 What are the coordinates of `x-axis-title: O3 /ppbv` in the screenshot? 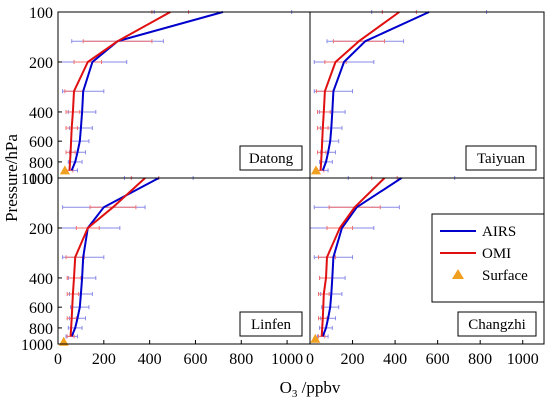 It's located at (310, 389).